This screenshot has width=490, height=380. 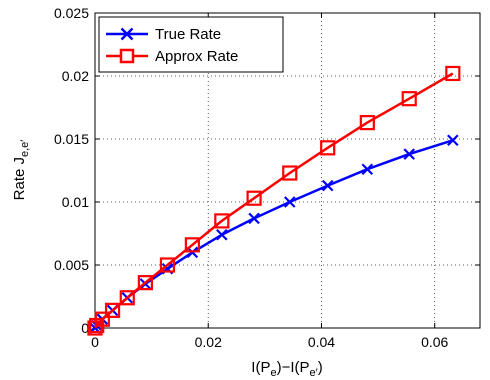 What do you see at coordinates (75, 76) in the screenshot?
I see `y-tick-label: 0.02` at bounding box center [75, 76].